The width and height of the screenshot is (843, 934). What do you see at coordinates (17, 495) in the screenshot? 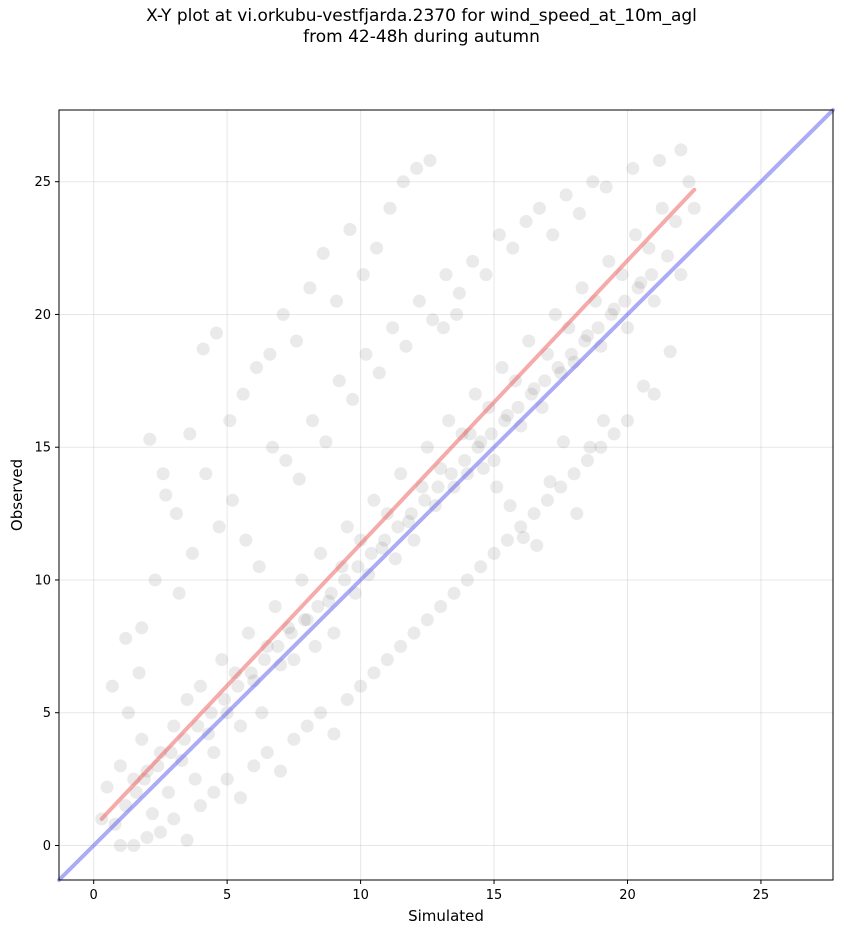
I see `y-axis-label: Observed` at bounding box center [17, 495].